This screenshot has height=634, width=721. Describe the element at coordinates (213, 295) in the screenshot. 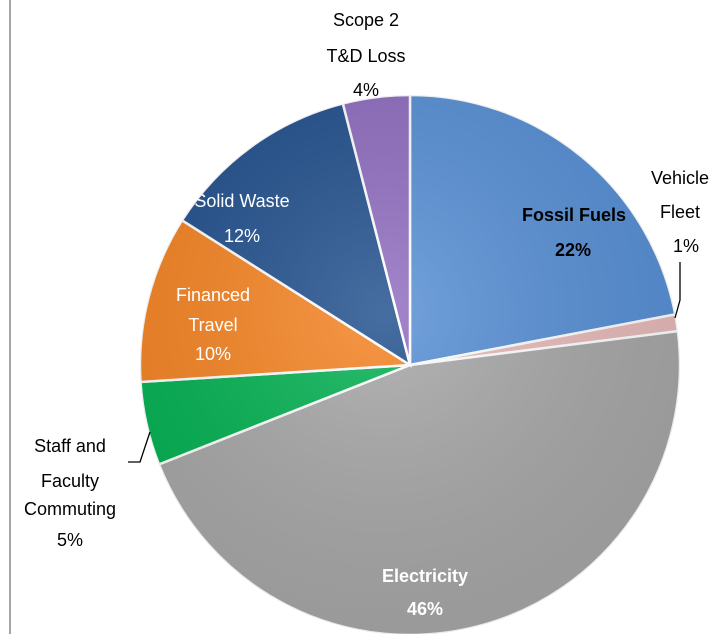

I see `label-financed-line1: Financed` at that location.